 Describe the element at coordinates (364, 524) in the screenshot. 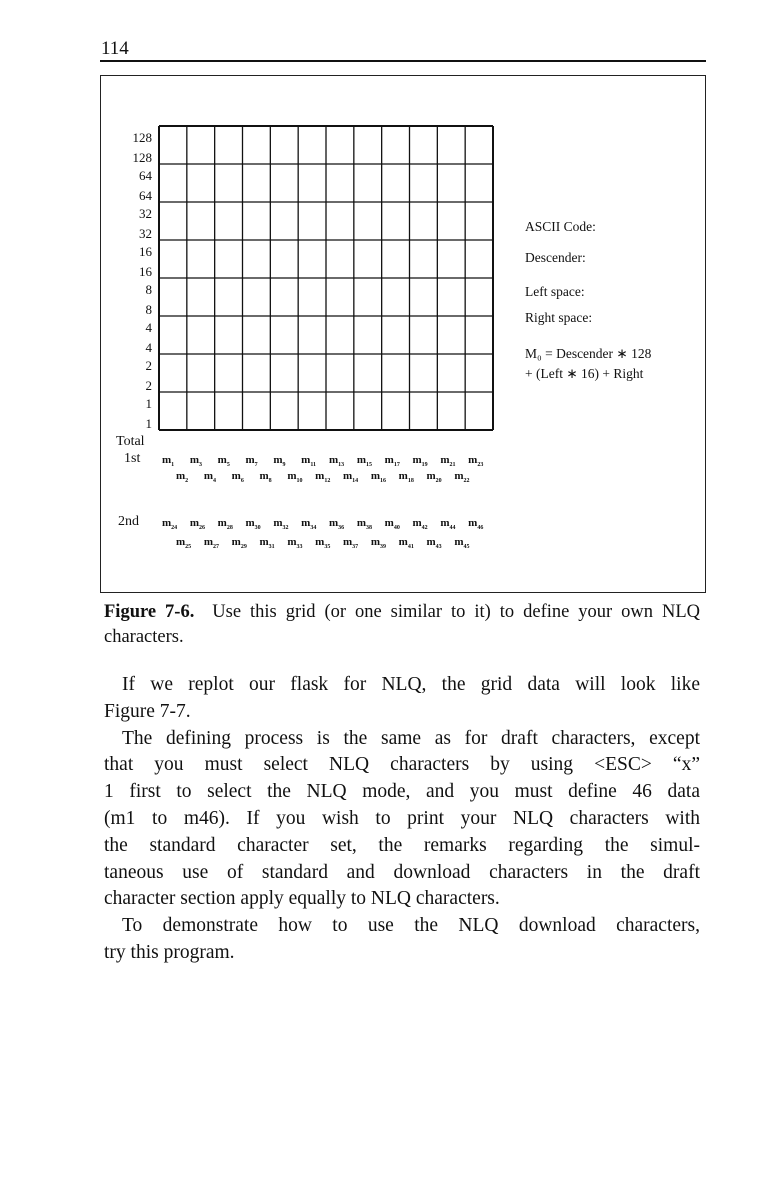

I see `data-byte-label: m38` at that location.